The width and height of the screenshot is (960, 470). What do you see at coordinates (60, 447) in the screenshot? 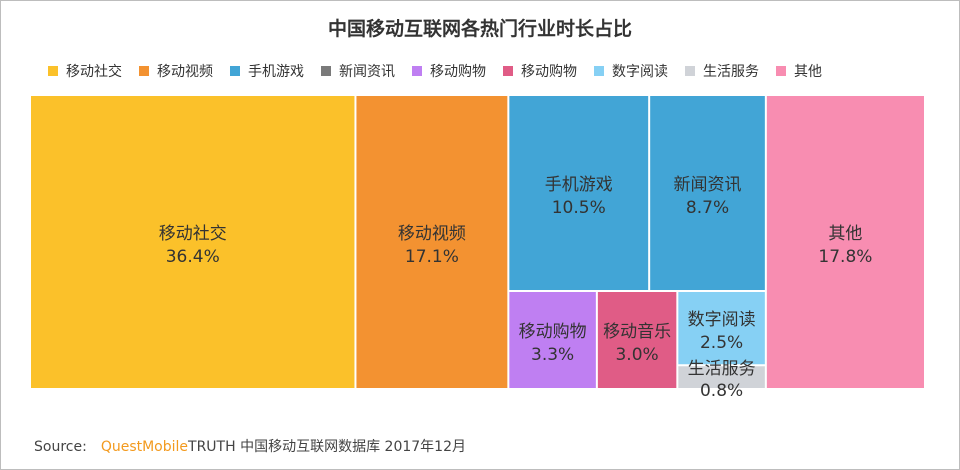
I see `source-prefix: Source:` at bounding box center [60, 447].